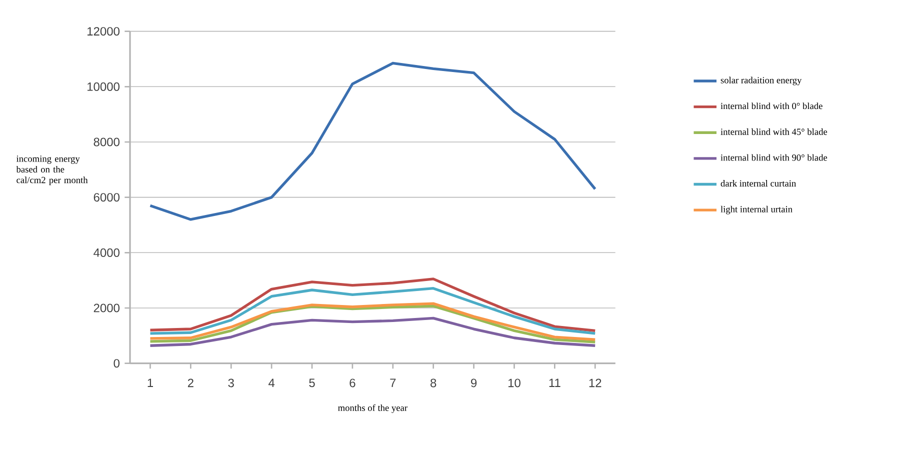  Describe the element at coordinates (104, 31) in the screenshot. I see `y-tick-label: 12000` at that location.